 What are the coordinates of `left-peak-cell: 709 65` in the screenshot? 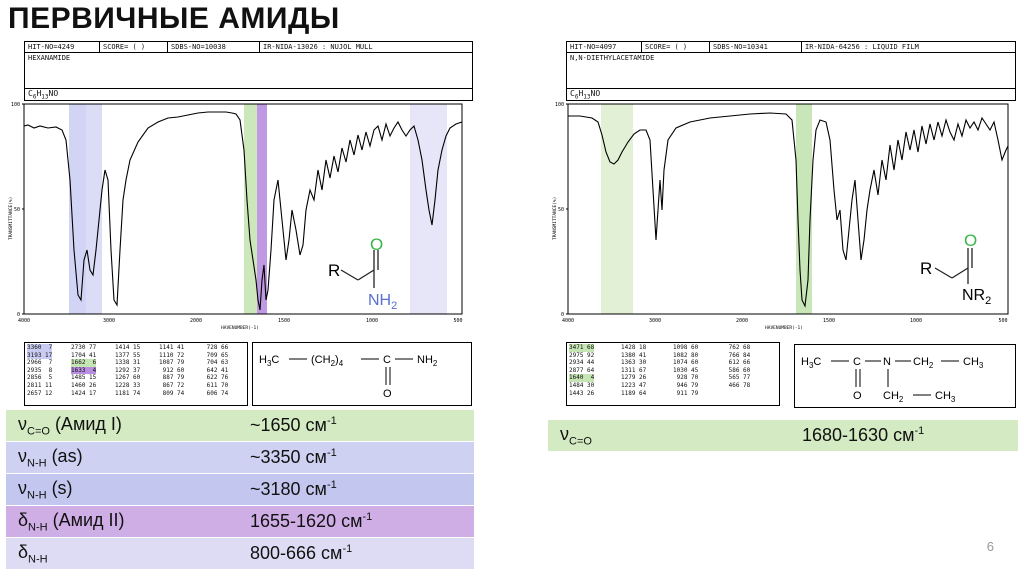 It's located at (216, 355).